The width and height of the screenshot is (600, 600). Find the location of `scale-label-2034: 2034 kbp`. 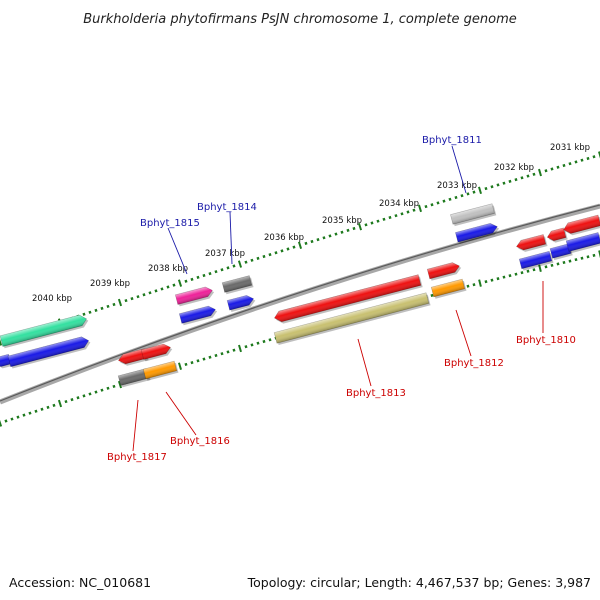

scale-label-2034: 2034 kbp is located at coordinates (399, 204).